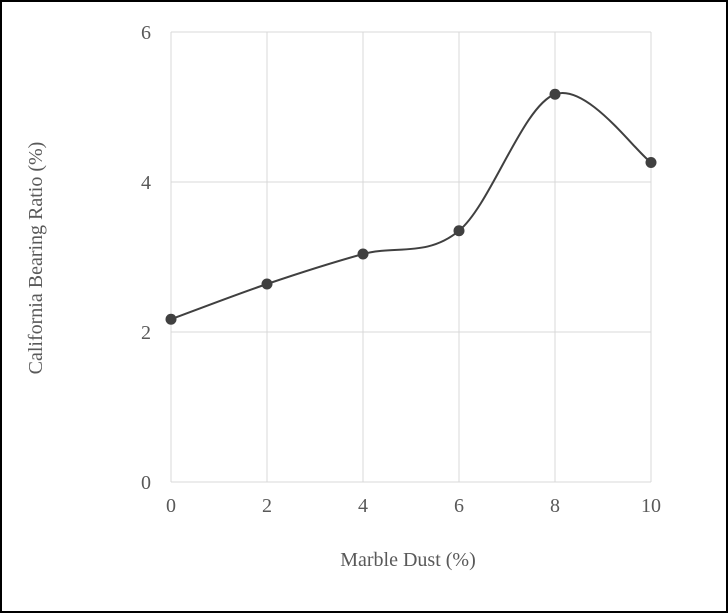 This screenshot has width=728, height=613. I want to click on x-tick-label: 8, so click(555, 506).